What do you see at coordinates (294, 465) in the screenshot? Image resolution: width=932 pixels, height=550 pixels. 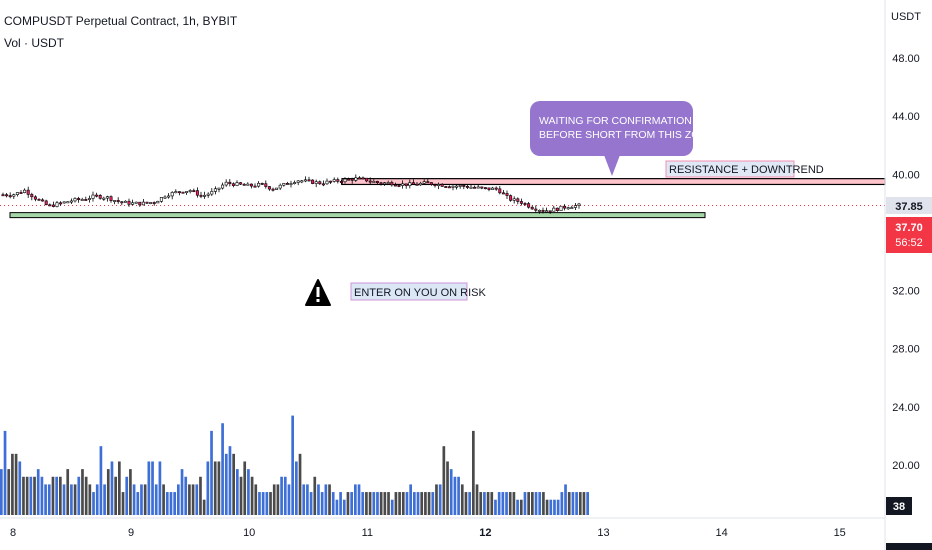 I see `volume-bars` at bounding box center [294, 465].